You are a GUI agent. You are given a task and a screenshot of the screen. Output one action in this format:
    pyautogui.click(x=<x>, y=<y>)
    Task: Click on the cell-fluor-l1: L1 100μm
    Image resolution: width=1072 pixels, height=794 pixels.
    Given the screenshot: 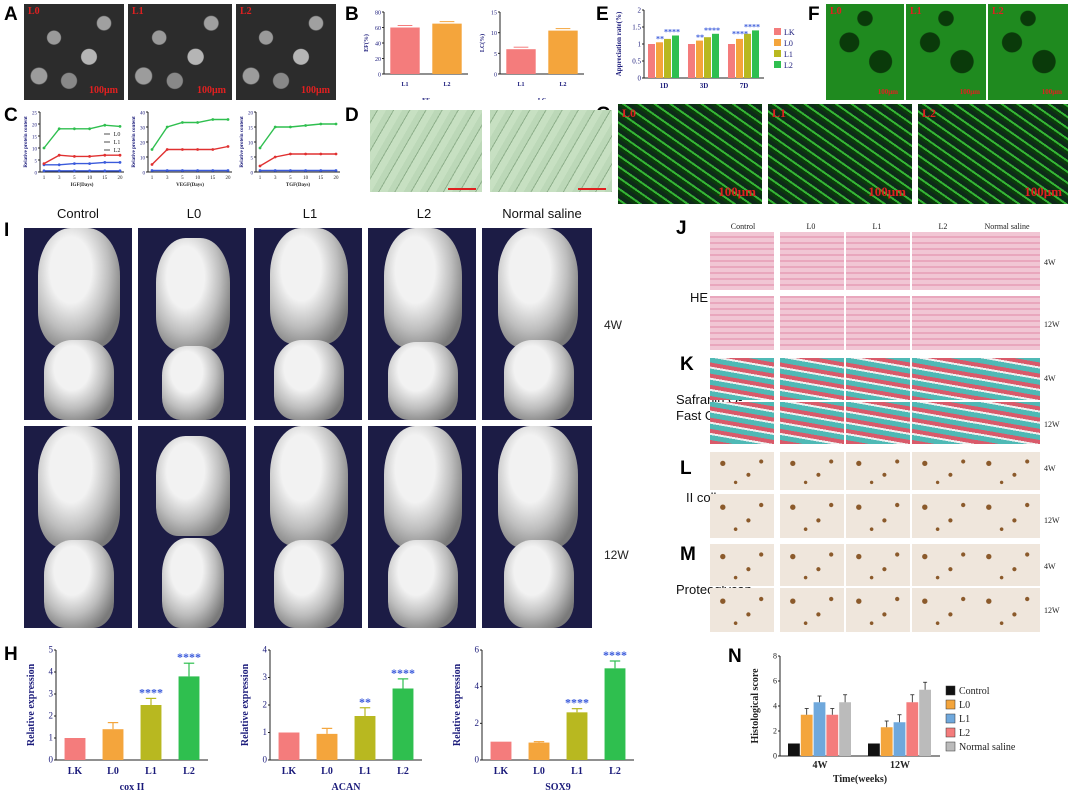 What is the action you would take?
    pyautogui.click(x=840, y=154)
    